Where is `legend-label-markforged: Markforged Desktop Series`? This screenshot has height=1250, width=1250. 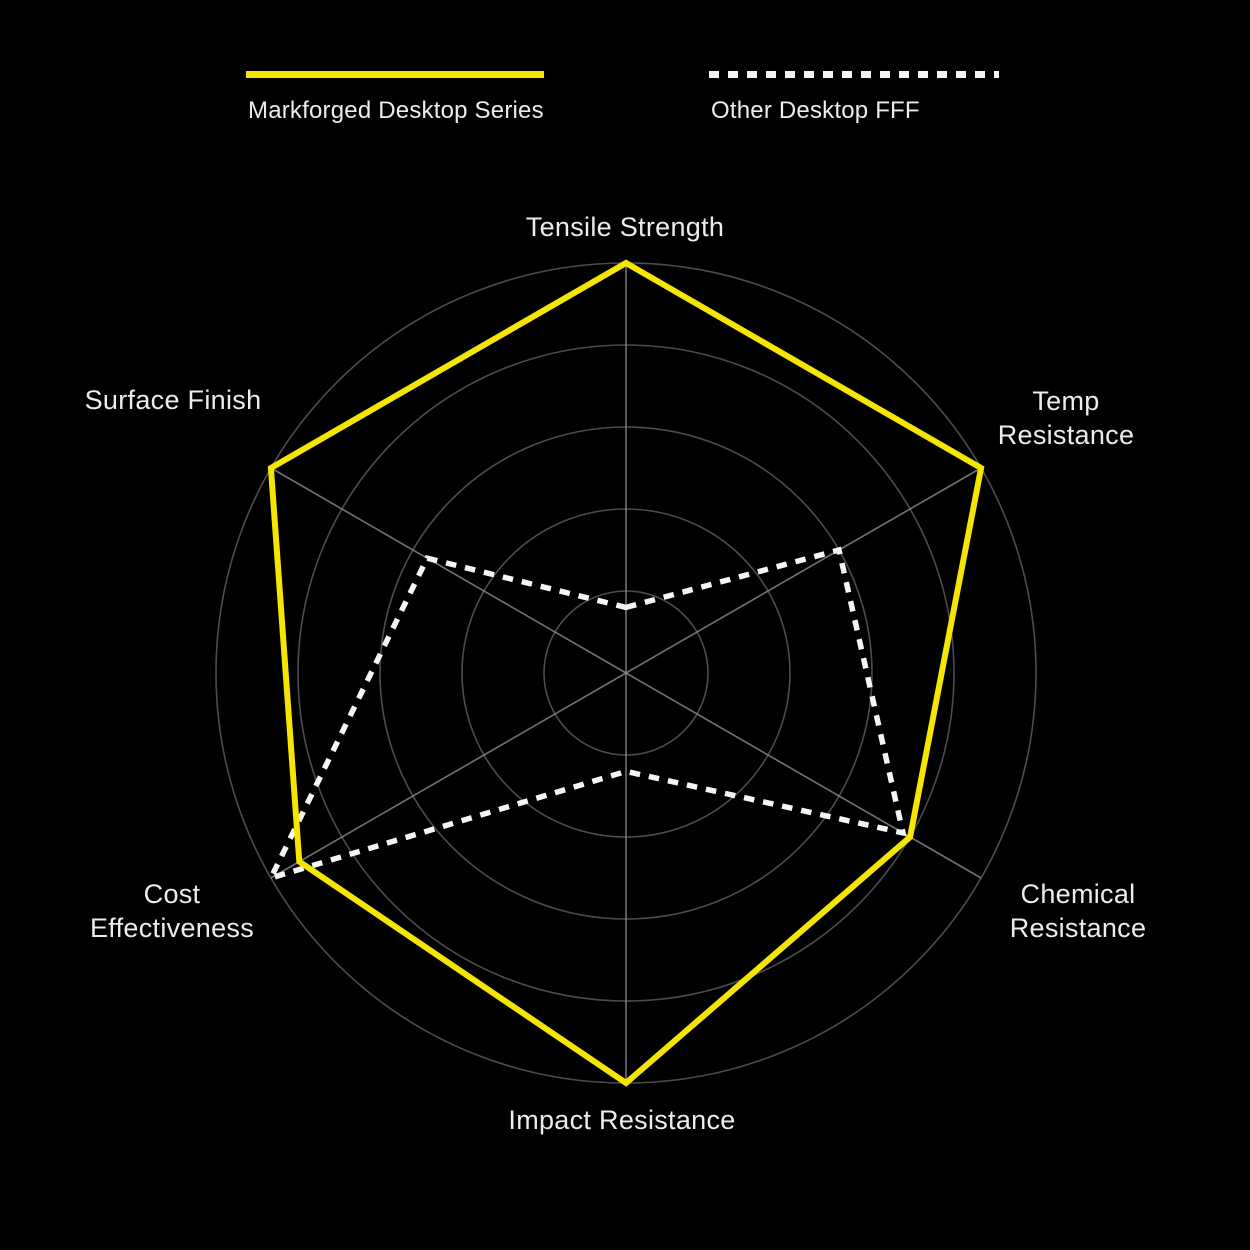
legend-label-markforged: Markforged Desktop Series is located at coordinates (396, 110).